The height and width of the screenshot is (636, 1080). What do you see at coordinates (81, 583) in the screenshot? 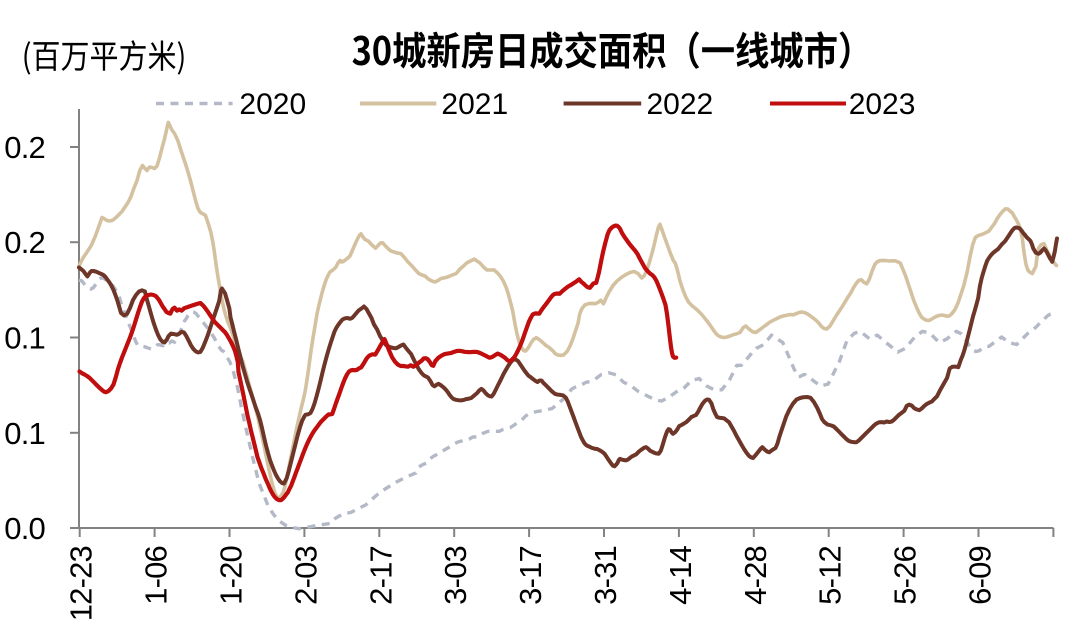
I see `svg-text: 12-23` at bounding box center [81, 583].